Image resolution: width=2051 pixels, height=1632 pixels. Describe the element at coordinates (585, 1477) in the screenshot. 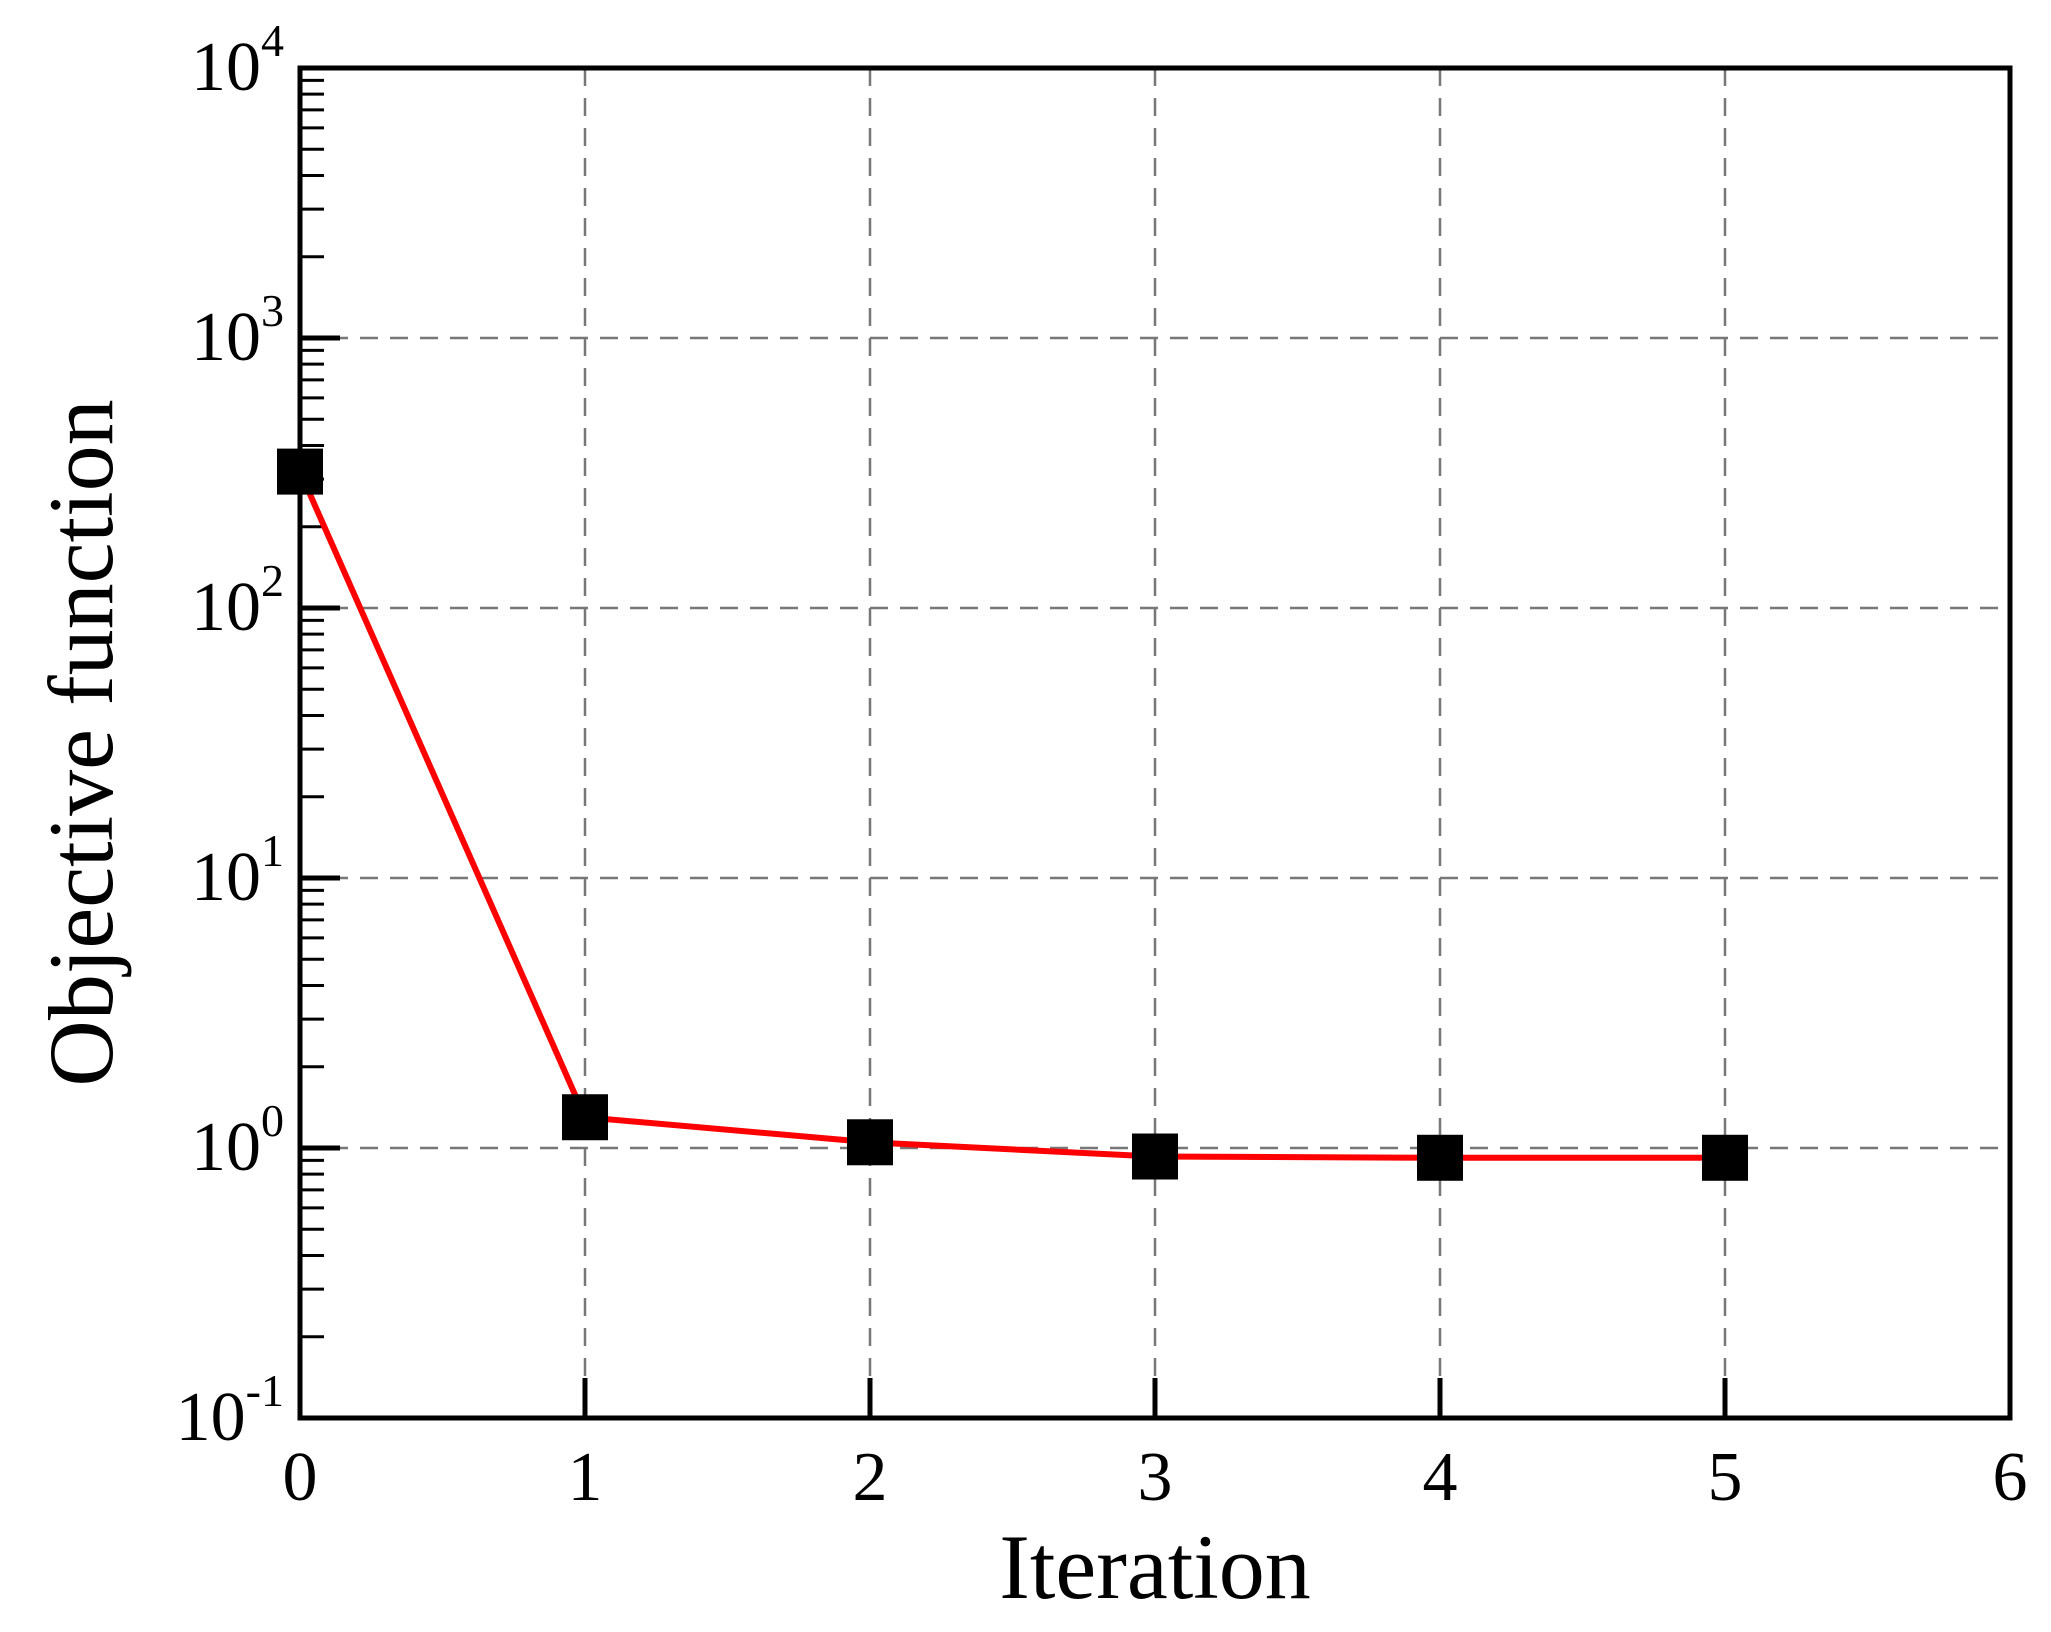

I see `x-tick-label: 1` at that location.